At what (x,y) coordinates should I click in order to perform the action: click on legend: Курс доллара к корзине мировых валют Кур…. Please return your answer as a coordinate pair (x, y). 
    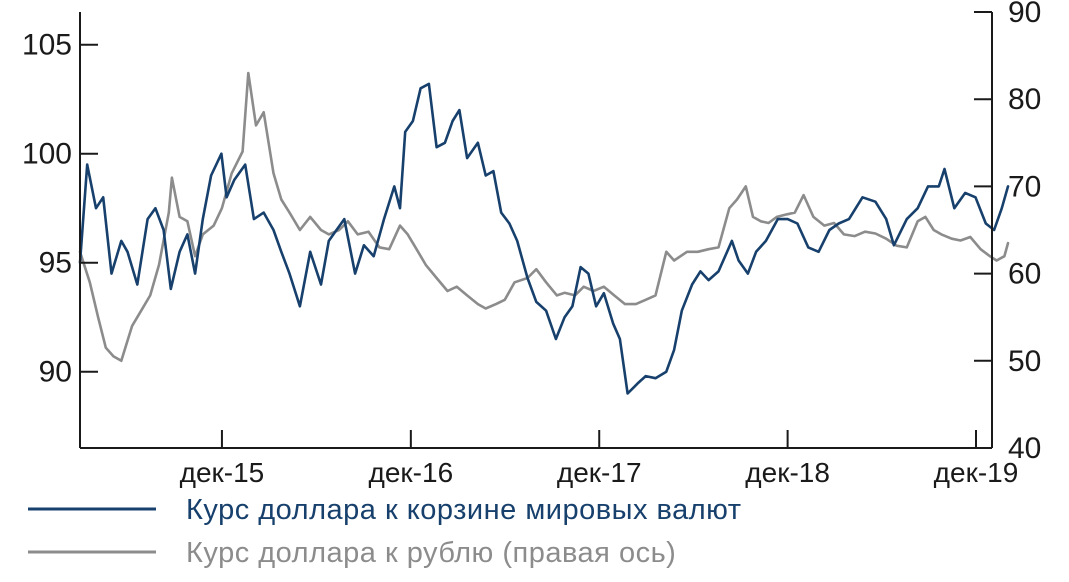
    Looking at the image, I should click on (385, 531).